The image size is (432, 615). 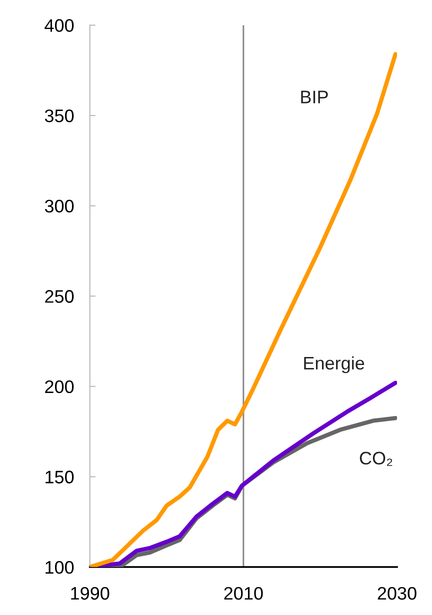 What do you see at coordinates (334, 365) in the screenshot?
I see `series-label: Energie` at bounding box center [334, 365].